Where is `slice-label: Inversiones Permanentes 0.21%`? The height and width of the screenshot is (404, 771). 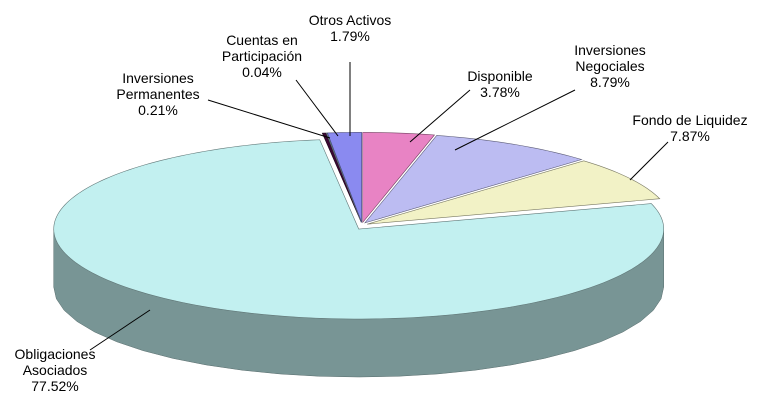
slice-label: Inversiones Permanentes 0.21% is located at coordinates (158, 94).